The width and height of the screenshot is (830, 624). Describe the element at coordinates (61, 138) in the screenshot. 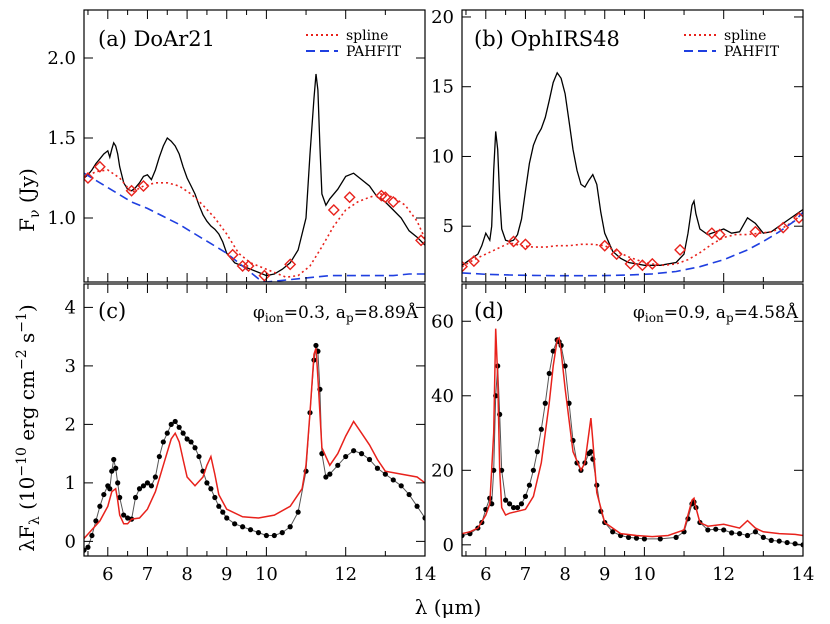

I see `y-tick-label-a: 1.5` at that location.